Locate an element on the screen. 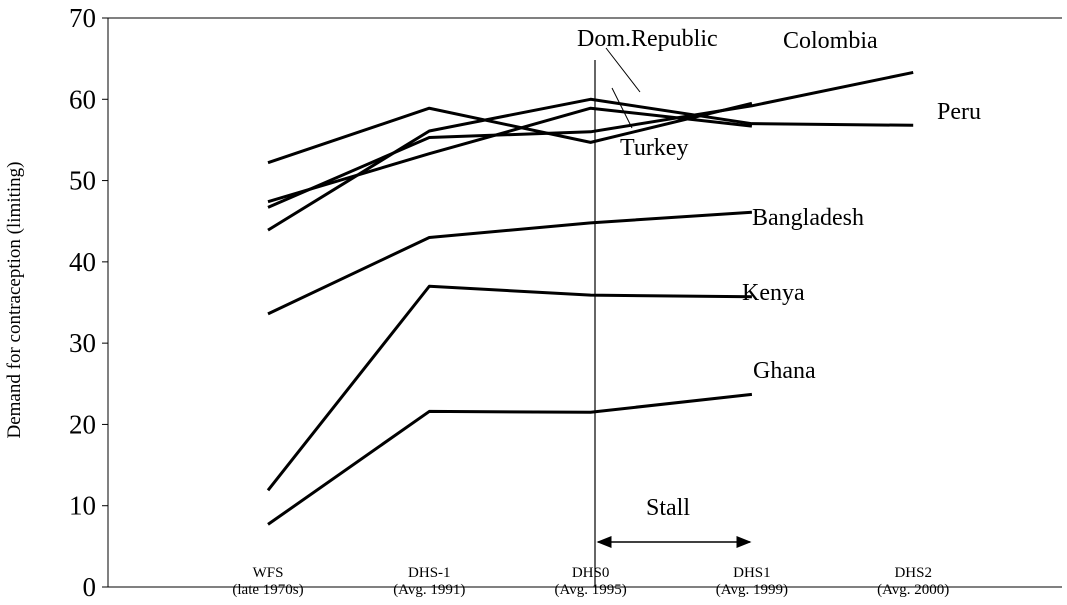 The height and width of the screenshot is (605, 1067). x-tick-label: DHS0 (Avg. 1995) is located at coordinates (590, 581).